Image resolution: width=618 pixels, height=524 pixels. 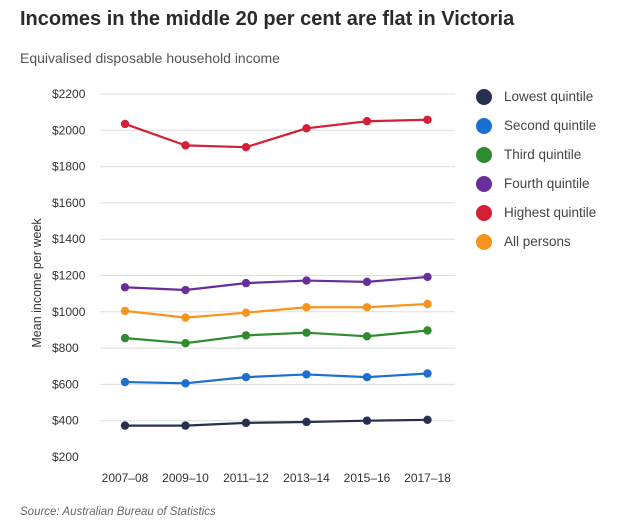 I want to click on y-tick-label: $1400, so click(x=69, y=239).